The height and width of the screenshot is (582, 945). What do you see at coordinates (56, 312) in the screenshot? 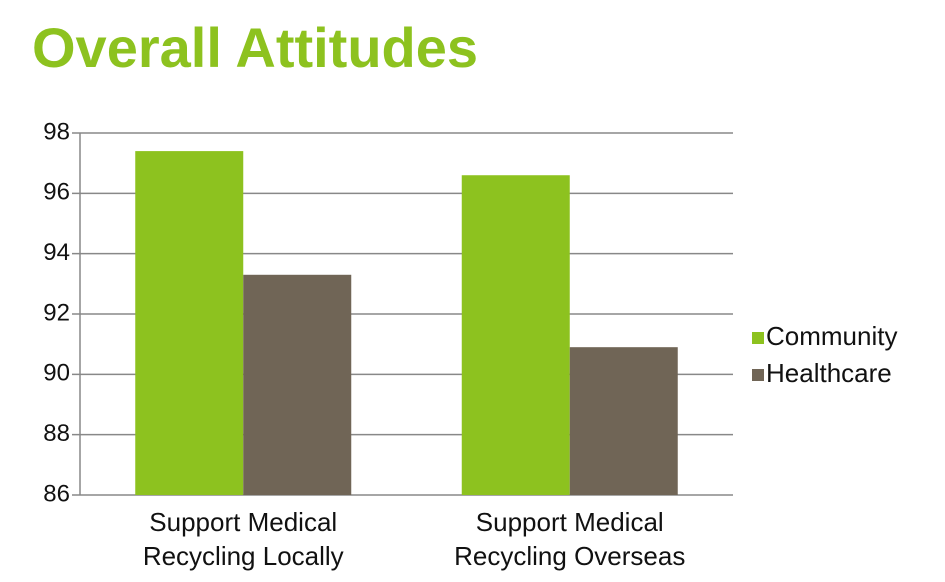
I see `y-tick-label: 92` at bounding box center [56, 312].